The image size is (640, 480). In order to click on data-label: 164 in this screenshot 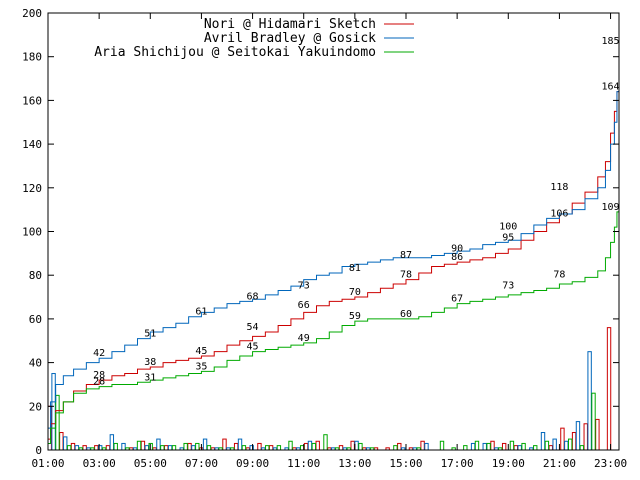, I will do `click(611, 87)`.